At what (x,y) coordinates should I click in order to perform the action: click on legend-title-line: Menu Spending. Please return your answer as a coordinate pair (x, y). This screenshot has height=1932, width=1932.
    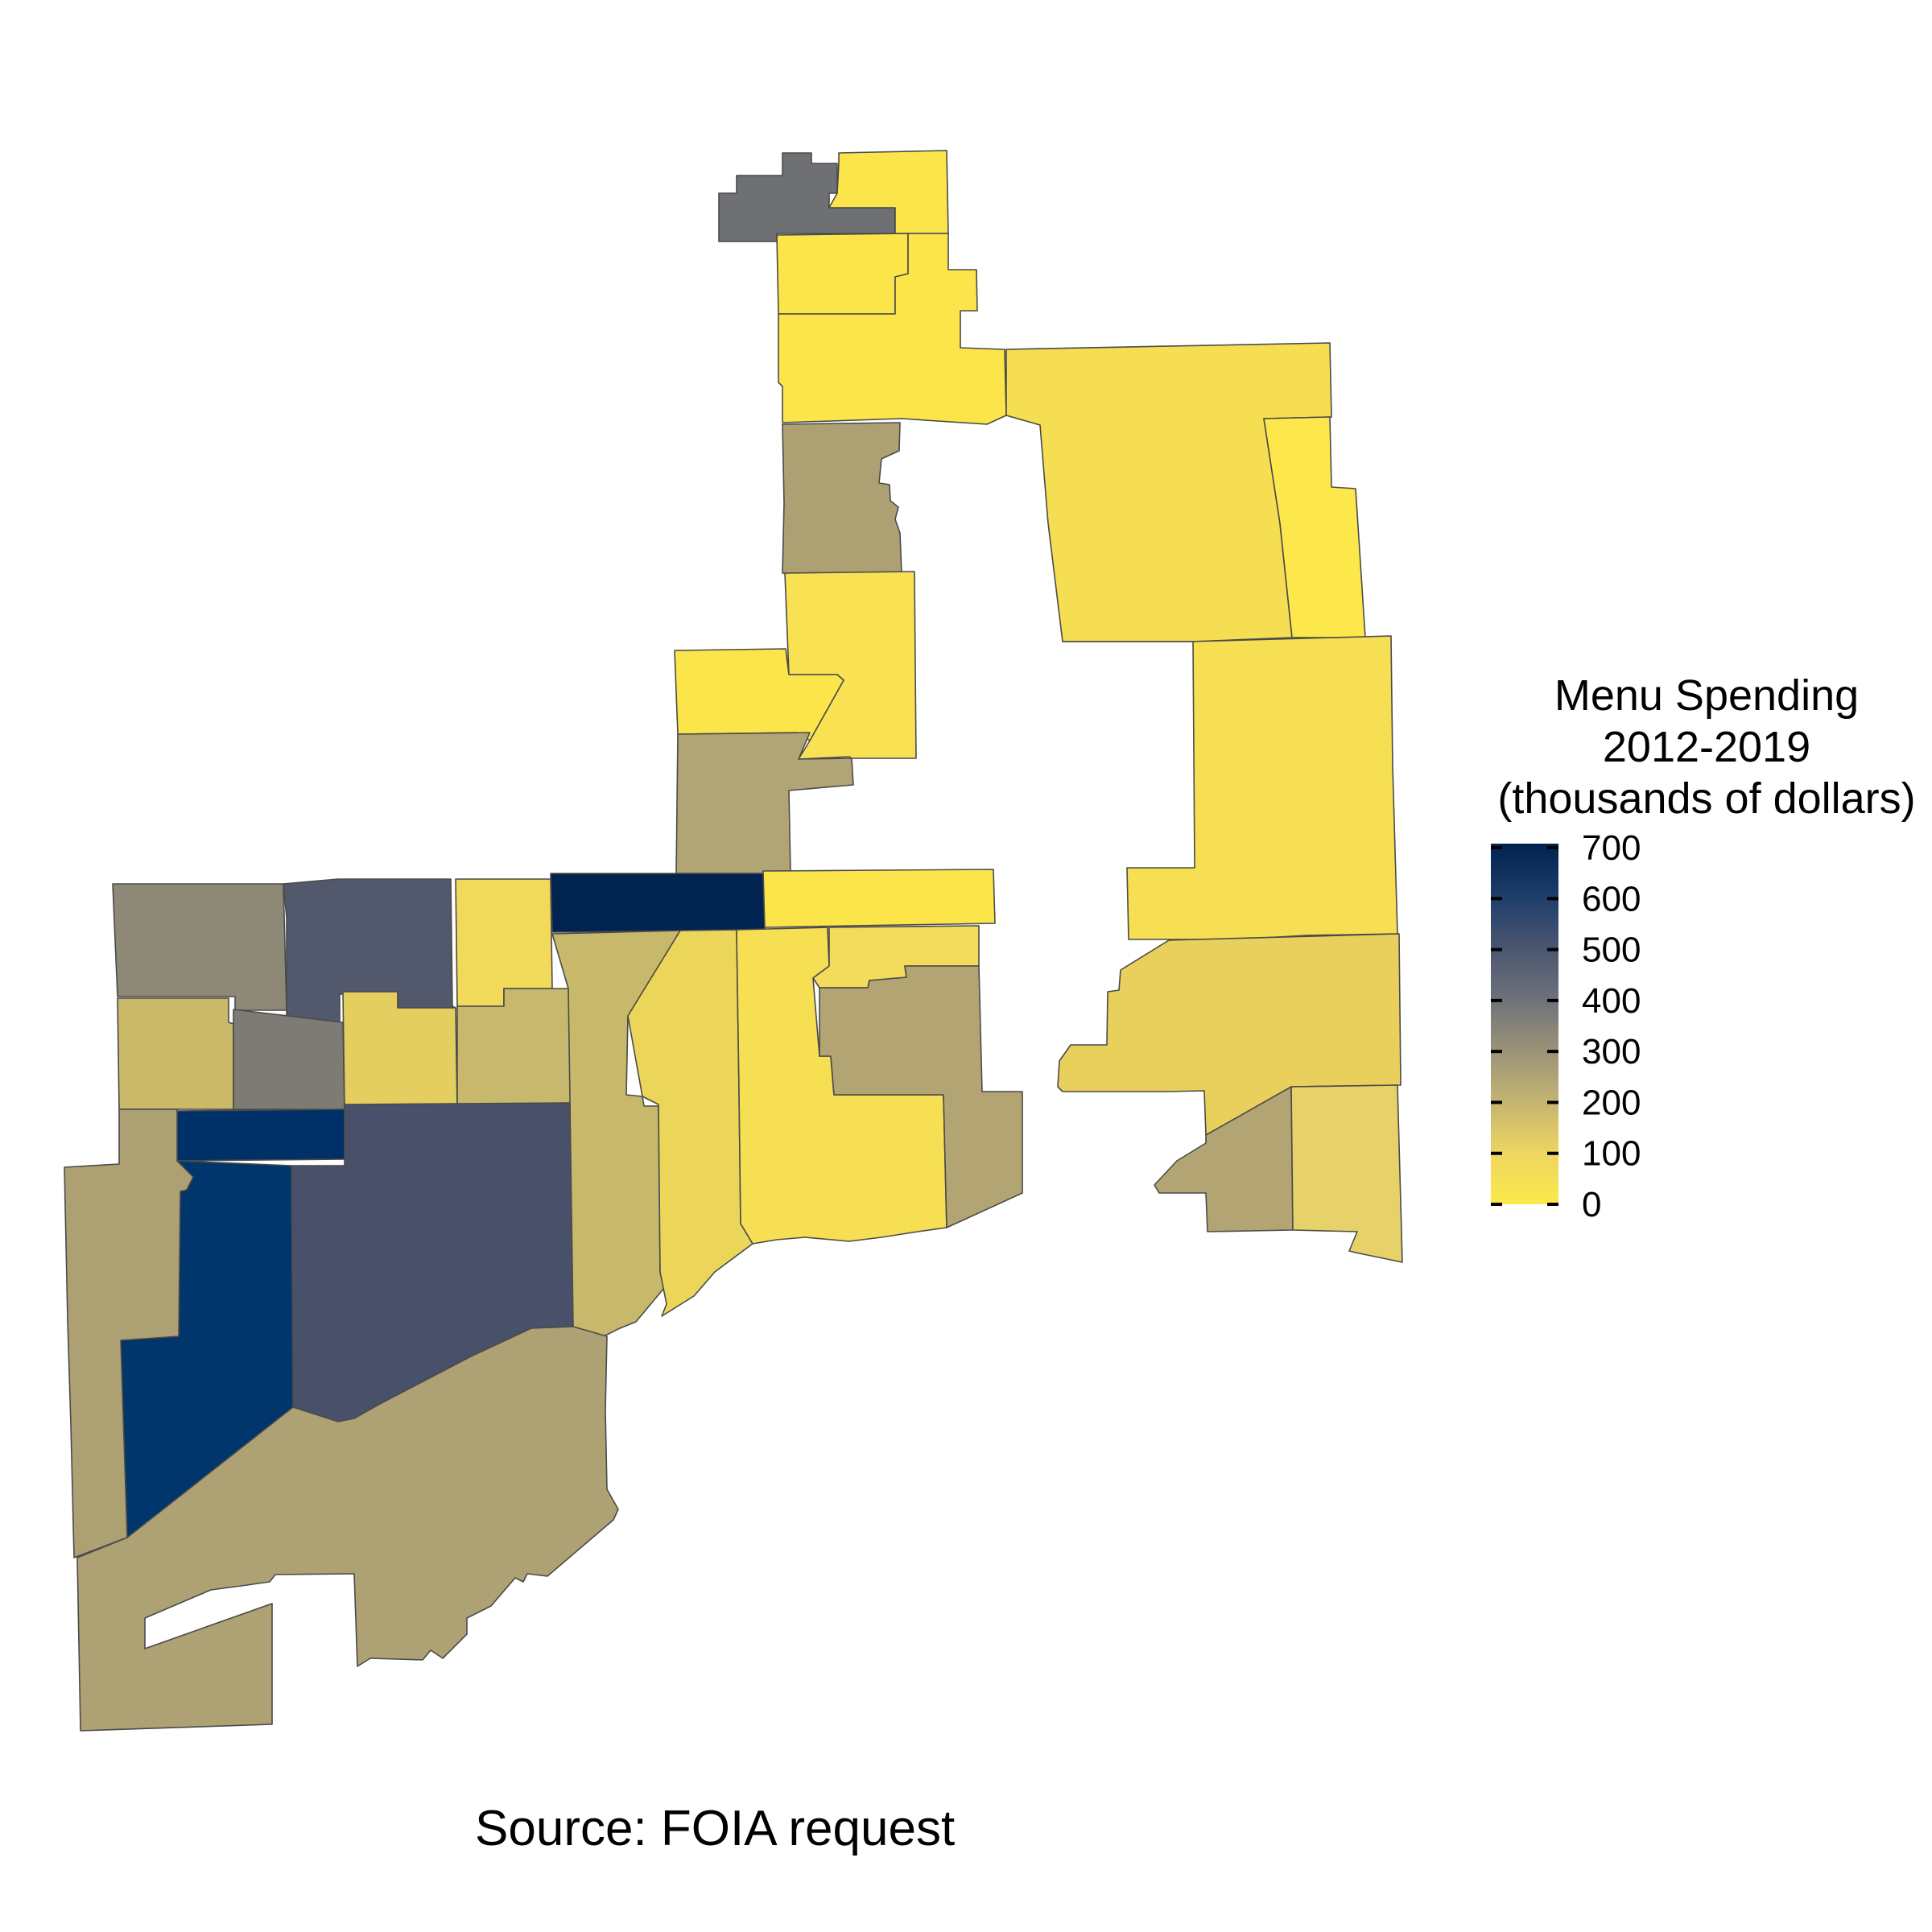
    Looking at the image, I should click on (1707, 695).